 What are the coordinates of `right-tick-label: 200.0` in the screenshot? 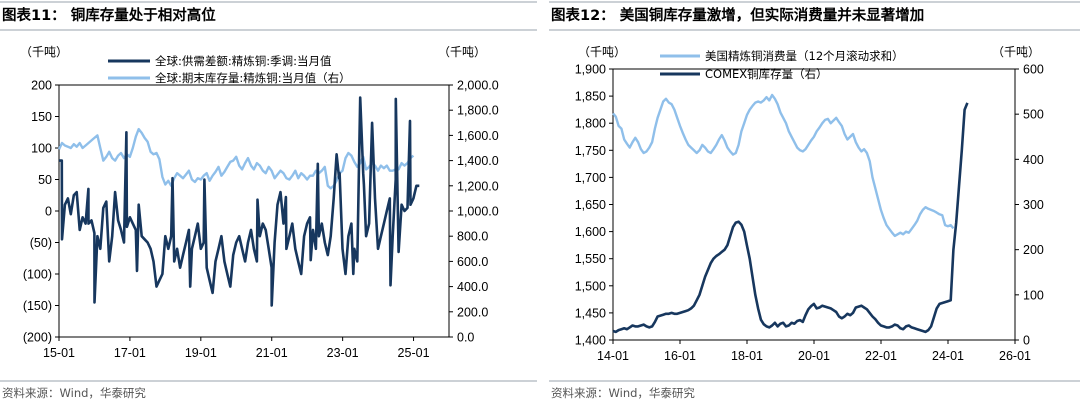 It's located at (472, 312).